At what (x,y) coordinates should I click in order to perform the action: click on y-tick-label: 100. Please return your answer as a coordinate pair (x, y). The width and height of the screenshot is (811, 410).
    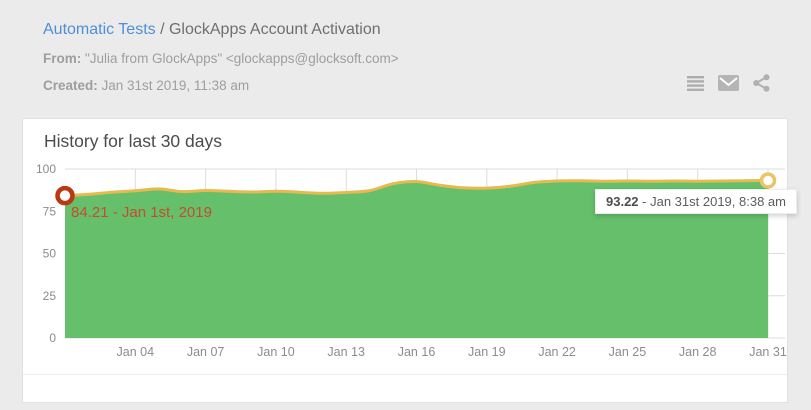
    Looking at the image, I should click on (46, 169).